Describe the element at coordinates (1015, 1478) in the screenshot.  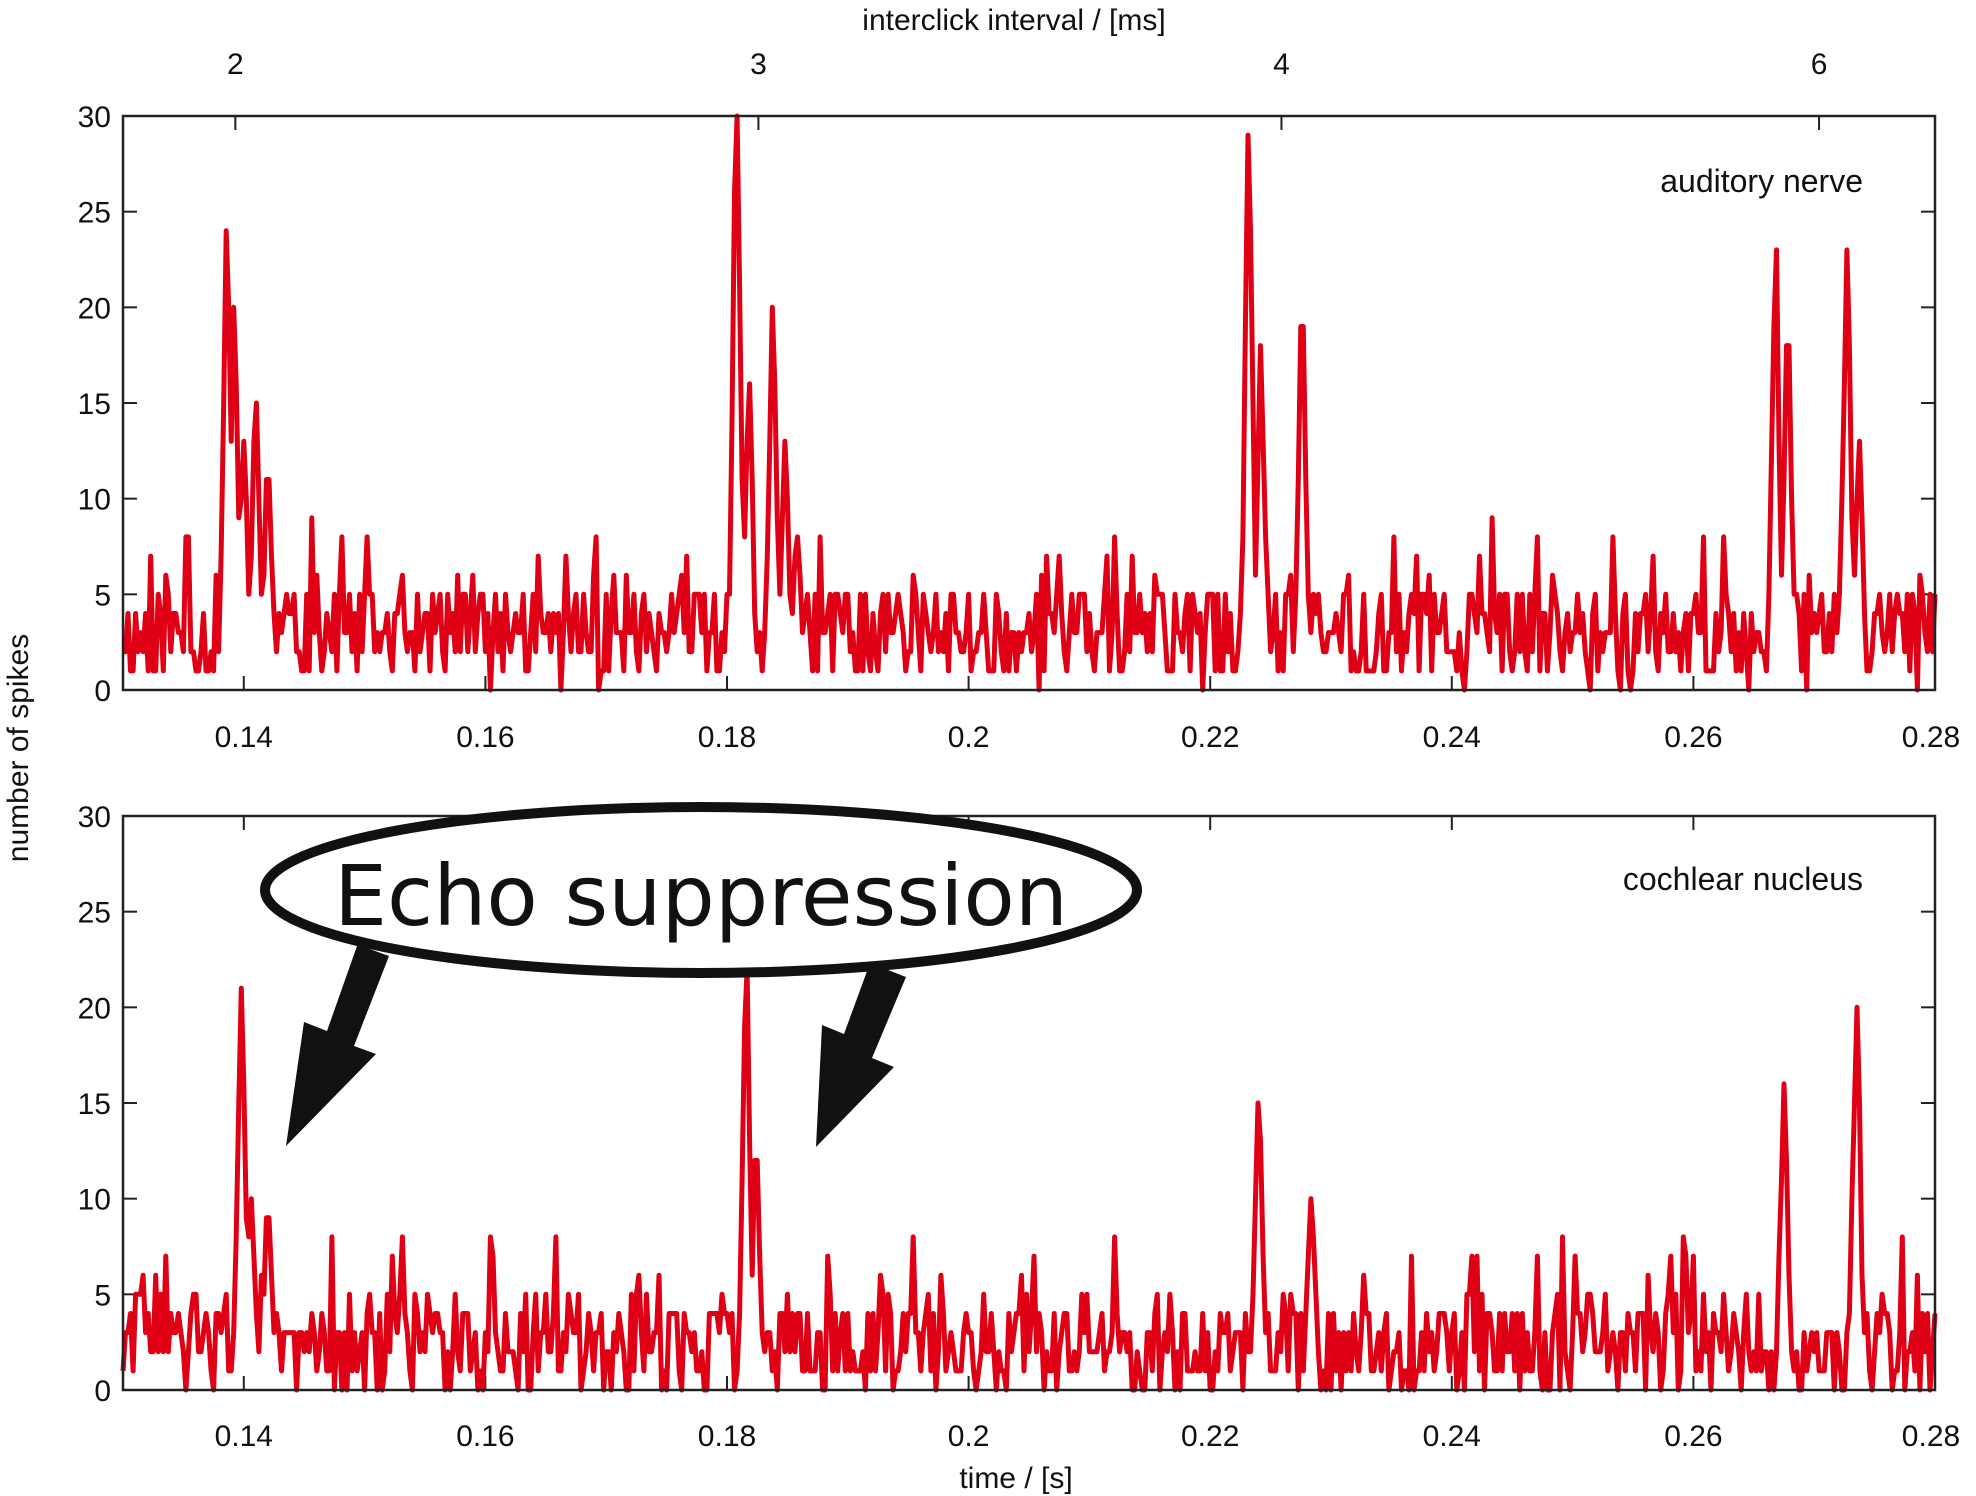
I see `x-axis-title: time / [s]` at that location.